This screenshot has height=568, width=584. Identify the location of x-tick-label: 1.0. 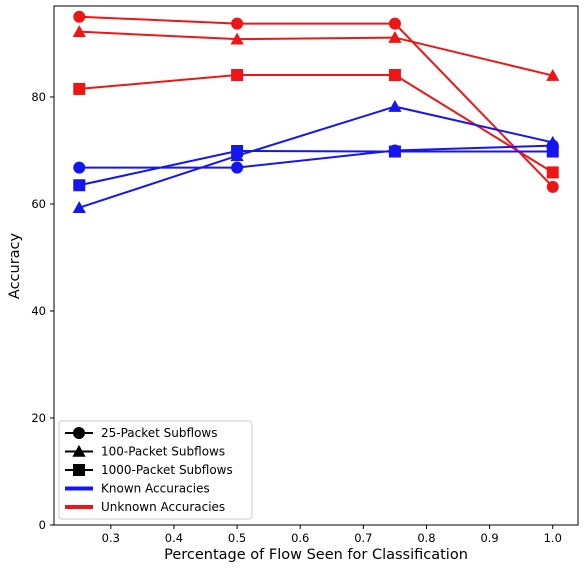
(553, 538).